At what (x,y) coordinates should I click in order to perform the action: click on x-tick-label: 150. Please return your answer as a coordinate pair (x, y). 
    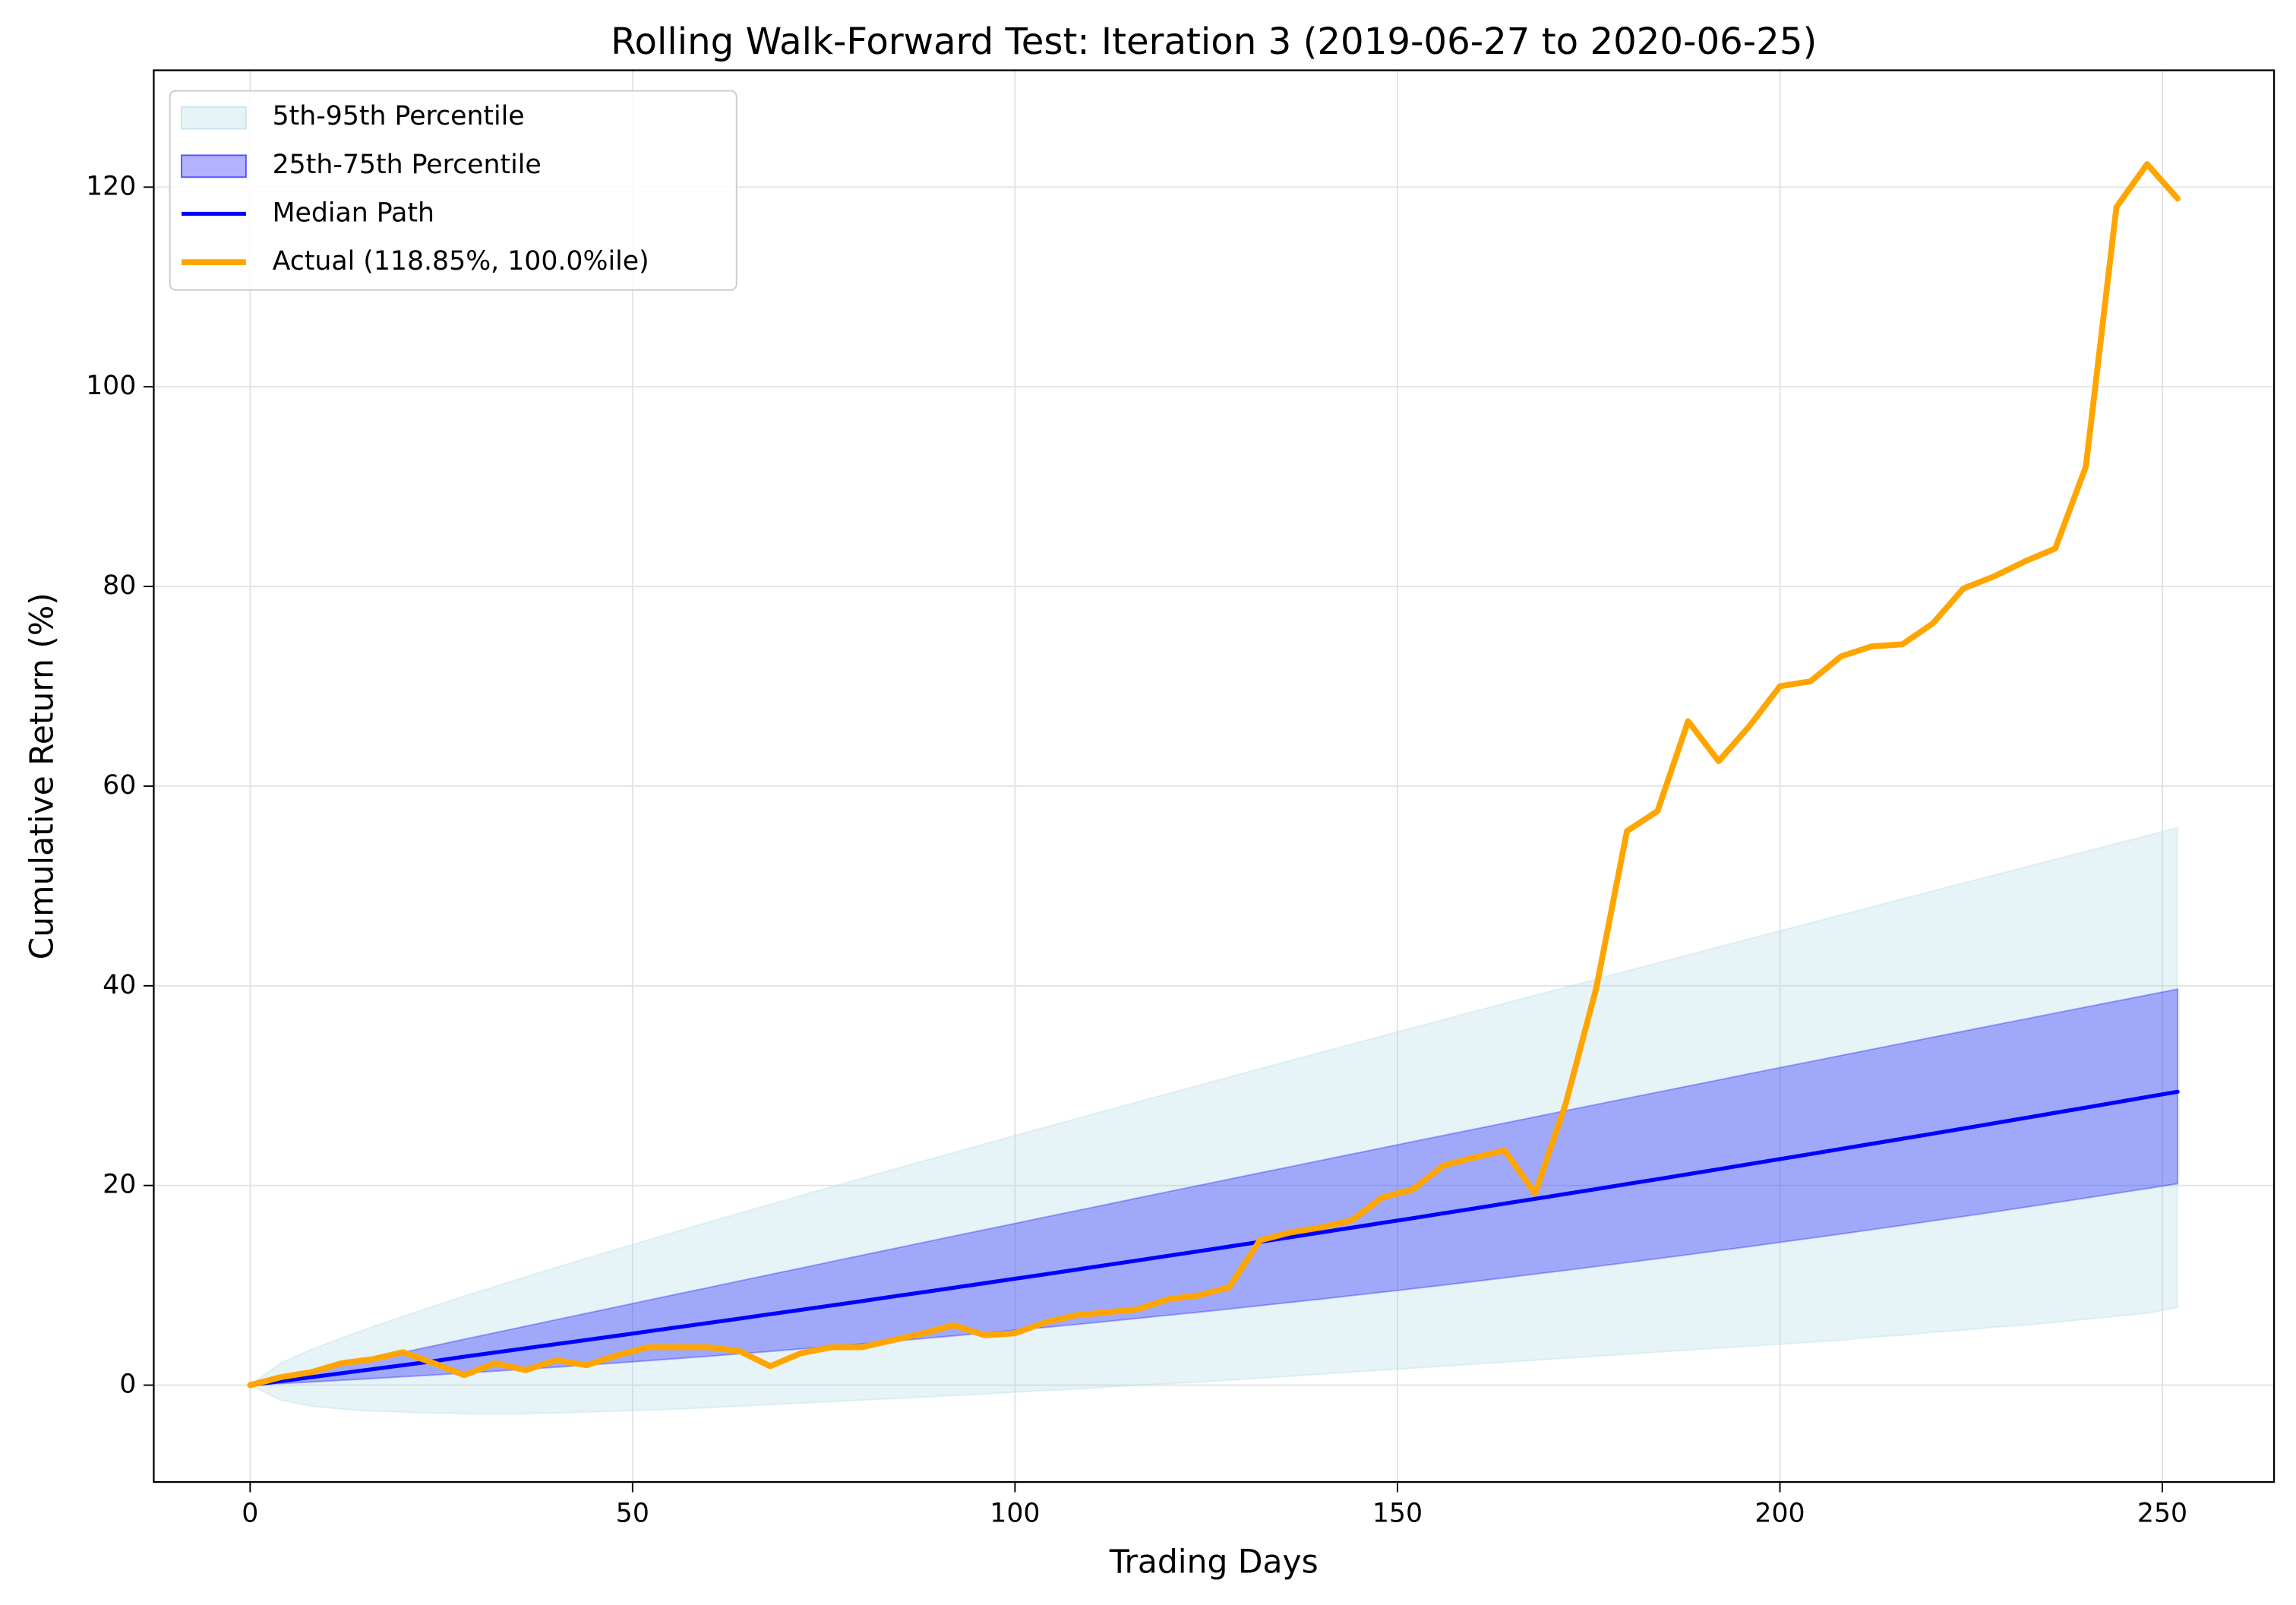
    Looking at the image, I should click on (1397, 1513).